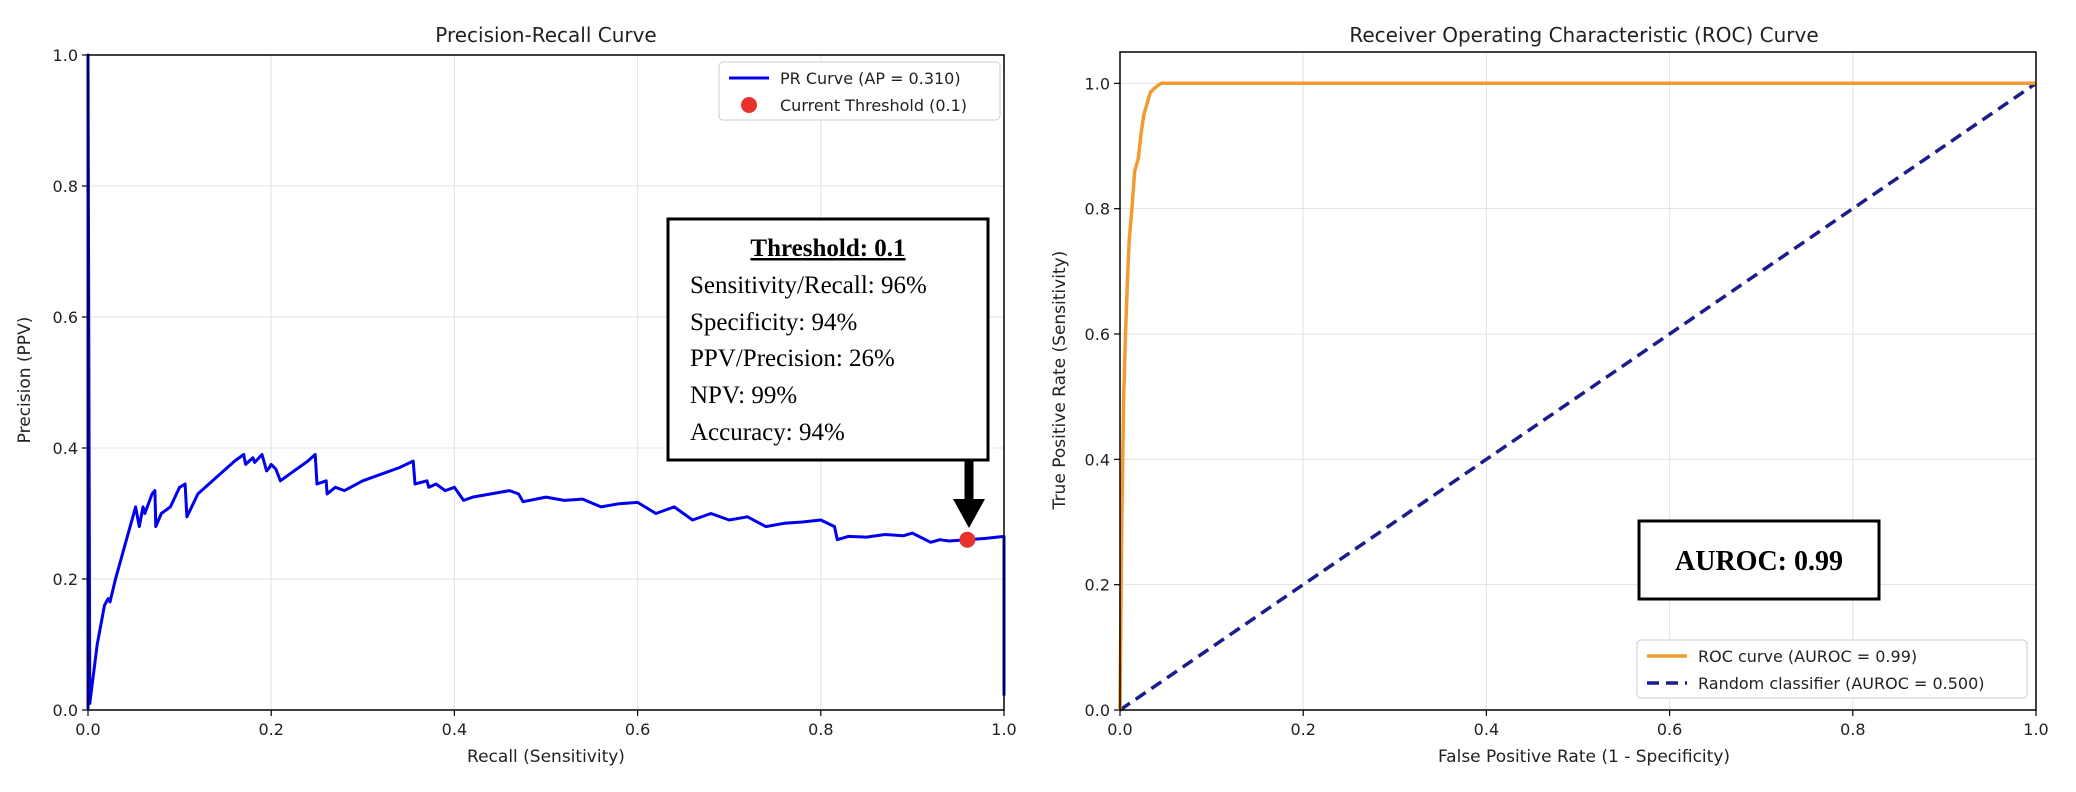 The image size is (2076, 792). I want to click on annotation-sensitivity: Sensitivity/Recall: 96%, so click(808, 285).